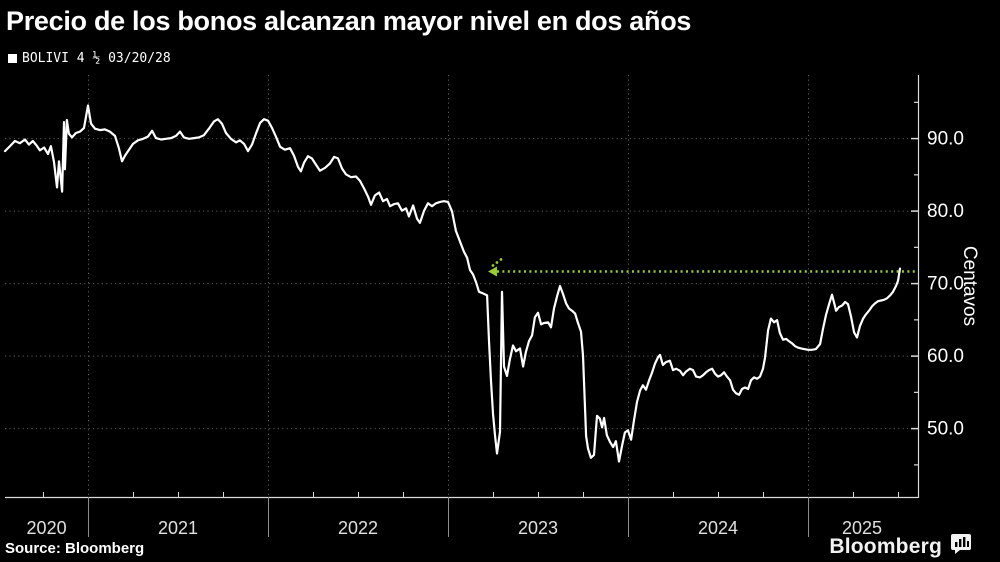  I want to click on y-axis-title: Centavos, so click(969, 286).